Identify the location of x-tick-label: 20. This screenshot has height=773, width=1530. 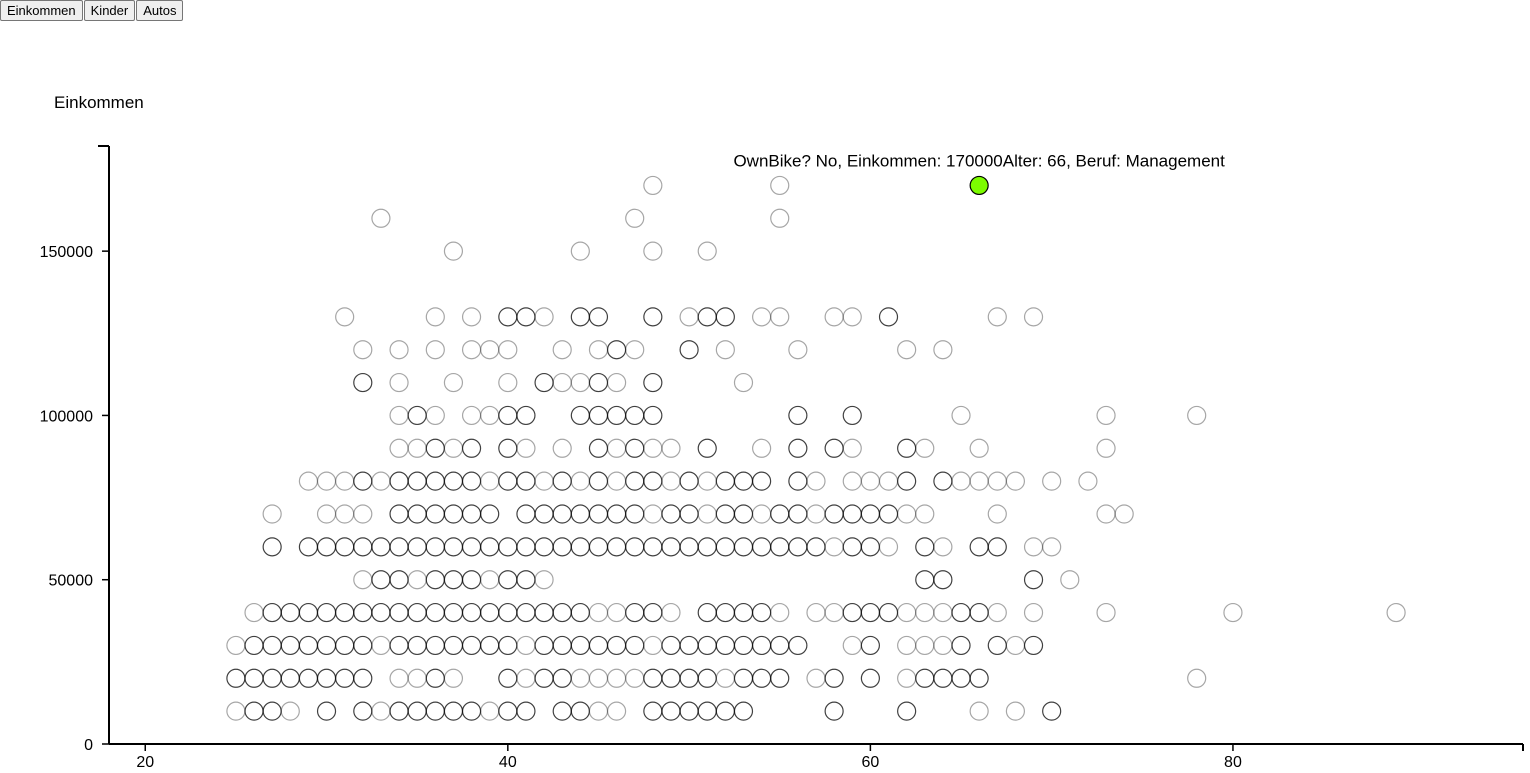
(145, 762).